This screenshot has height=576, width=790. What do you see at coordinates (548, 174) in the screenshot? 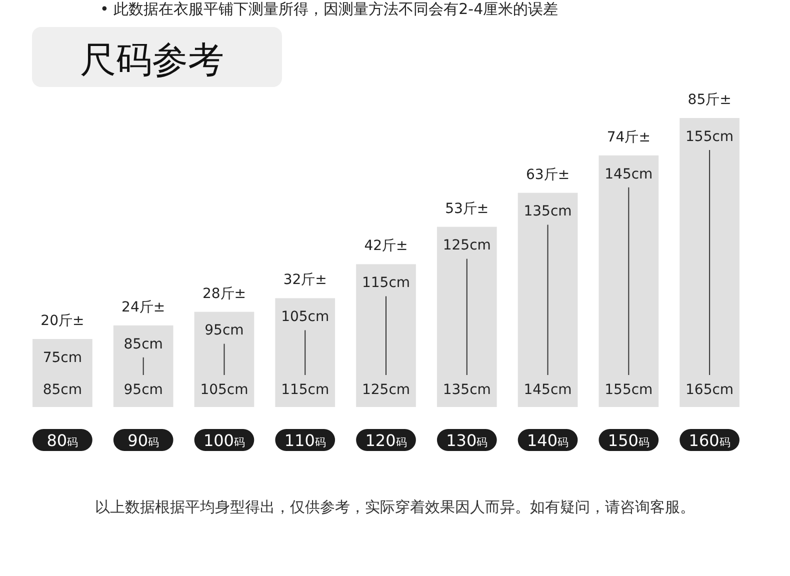
I see `data-label: 63斤±` at bounding box center [548, 174].